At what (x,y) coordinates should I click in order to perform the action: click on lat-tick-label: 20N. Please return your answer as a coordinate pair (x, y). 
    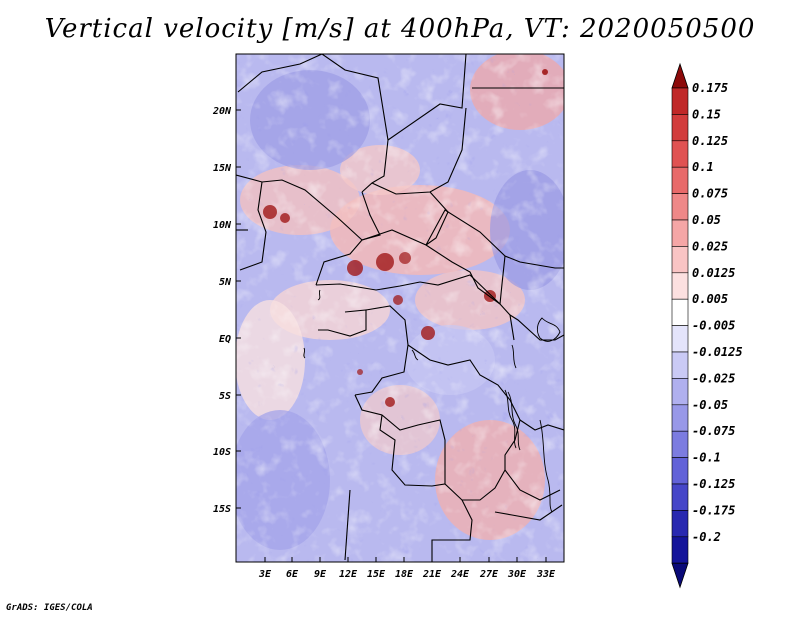
    Looking at the image, I should click on (222, 111).